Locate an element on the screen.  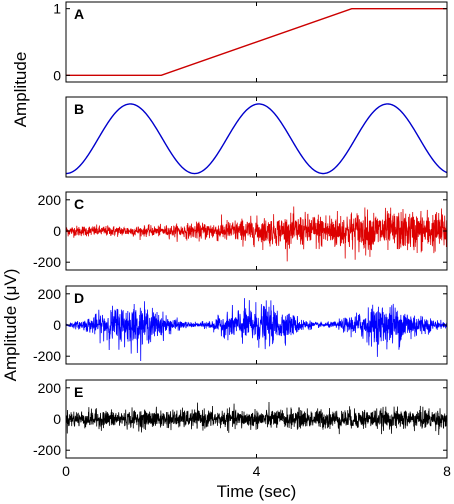
panel-a: 0 1 A is located at coordinates (250, 42).